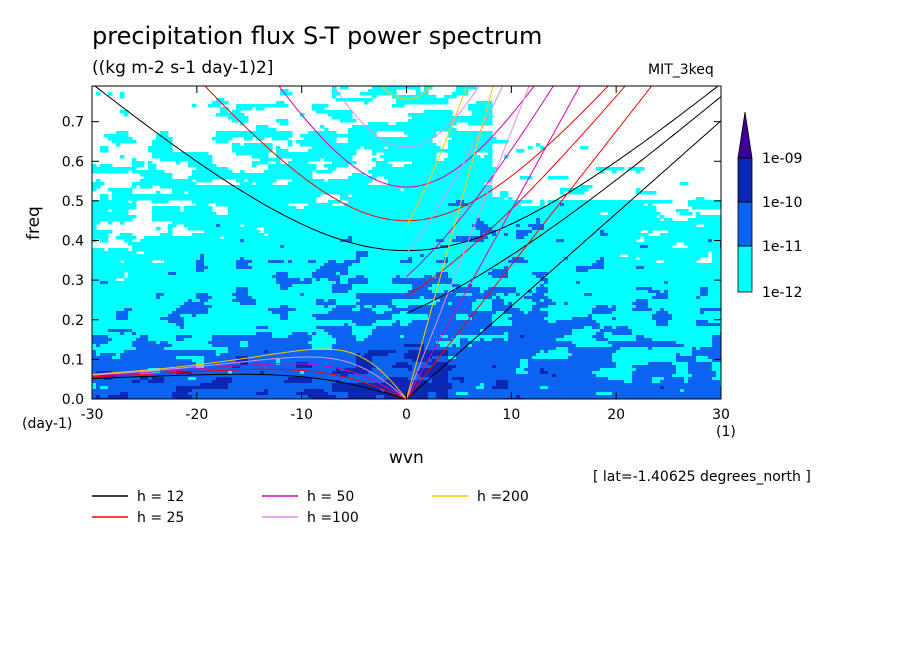 This screenshot has width=904, height=654. What do you see at coordinates (406, 458) in the screenshot?
I see `x-axis-label: wvn` at bounding box center [406, 458].